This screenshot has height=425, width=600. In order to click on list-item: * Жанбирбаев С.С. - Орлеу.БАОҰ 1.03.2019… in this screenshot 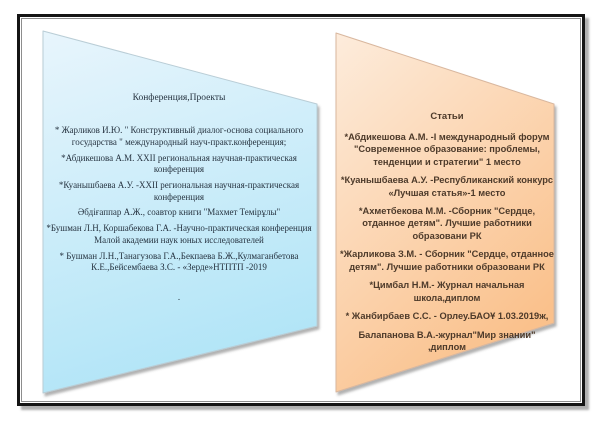, I will do `click(447, 316)`.